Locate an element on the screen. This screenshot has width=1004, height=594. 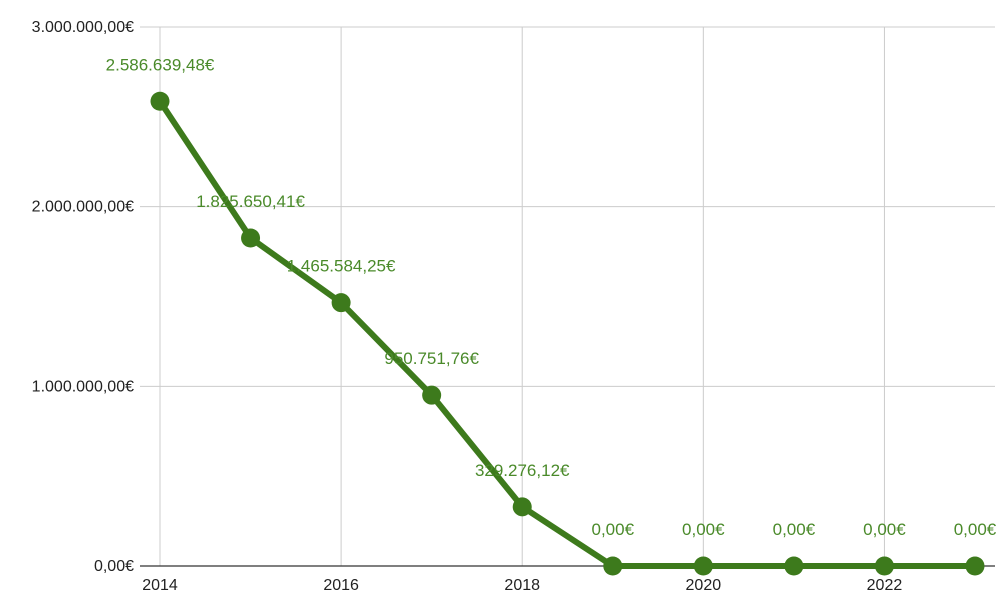
data-label-2014: 2.586.639,48€ is located at coordinates (160, 64).